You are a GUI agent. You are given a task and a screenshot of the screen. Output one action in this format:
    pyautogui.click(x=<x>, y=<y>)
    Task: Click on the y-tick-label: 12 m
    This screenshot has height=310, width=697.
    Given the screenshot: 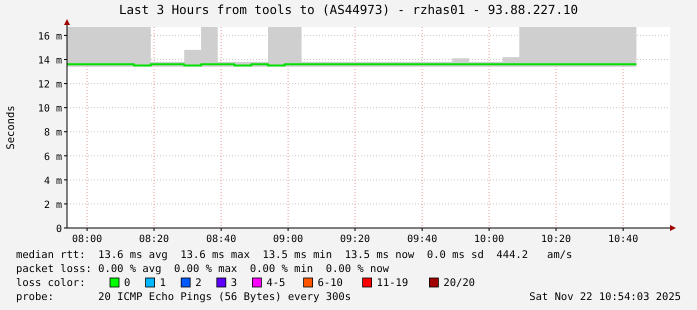 What is the action you would take?
    pyautogui.click(x=50, y=85)
    